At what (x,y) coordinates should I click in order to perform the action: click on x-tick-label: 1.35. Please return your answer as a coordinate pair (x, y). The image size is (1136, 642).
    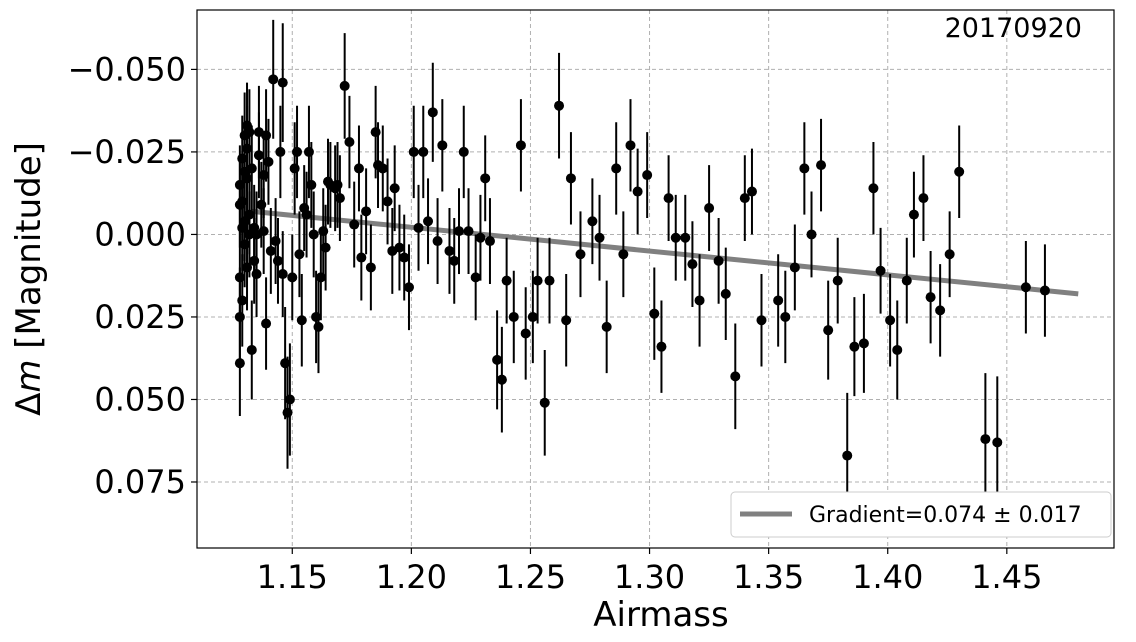
    Looking at the image, I should click on (768, 577).